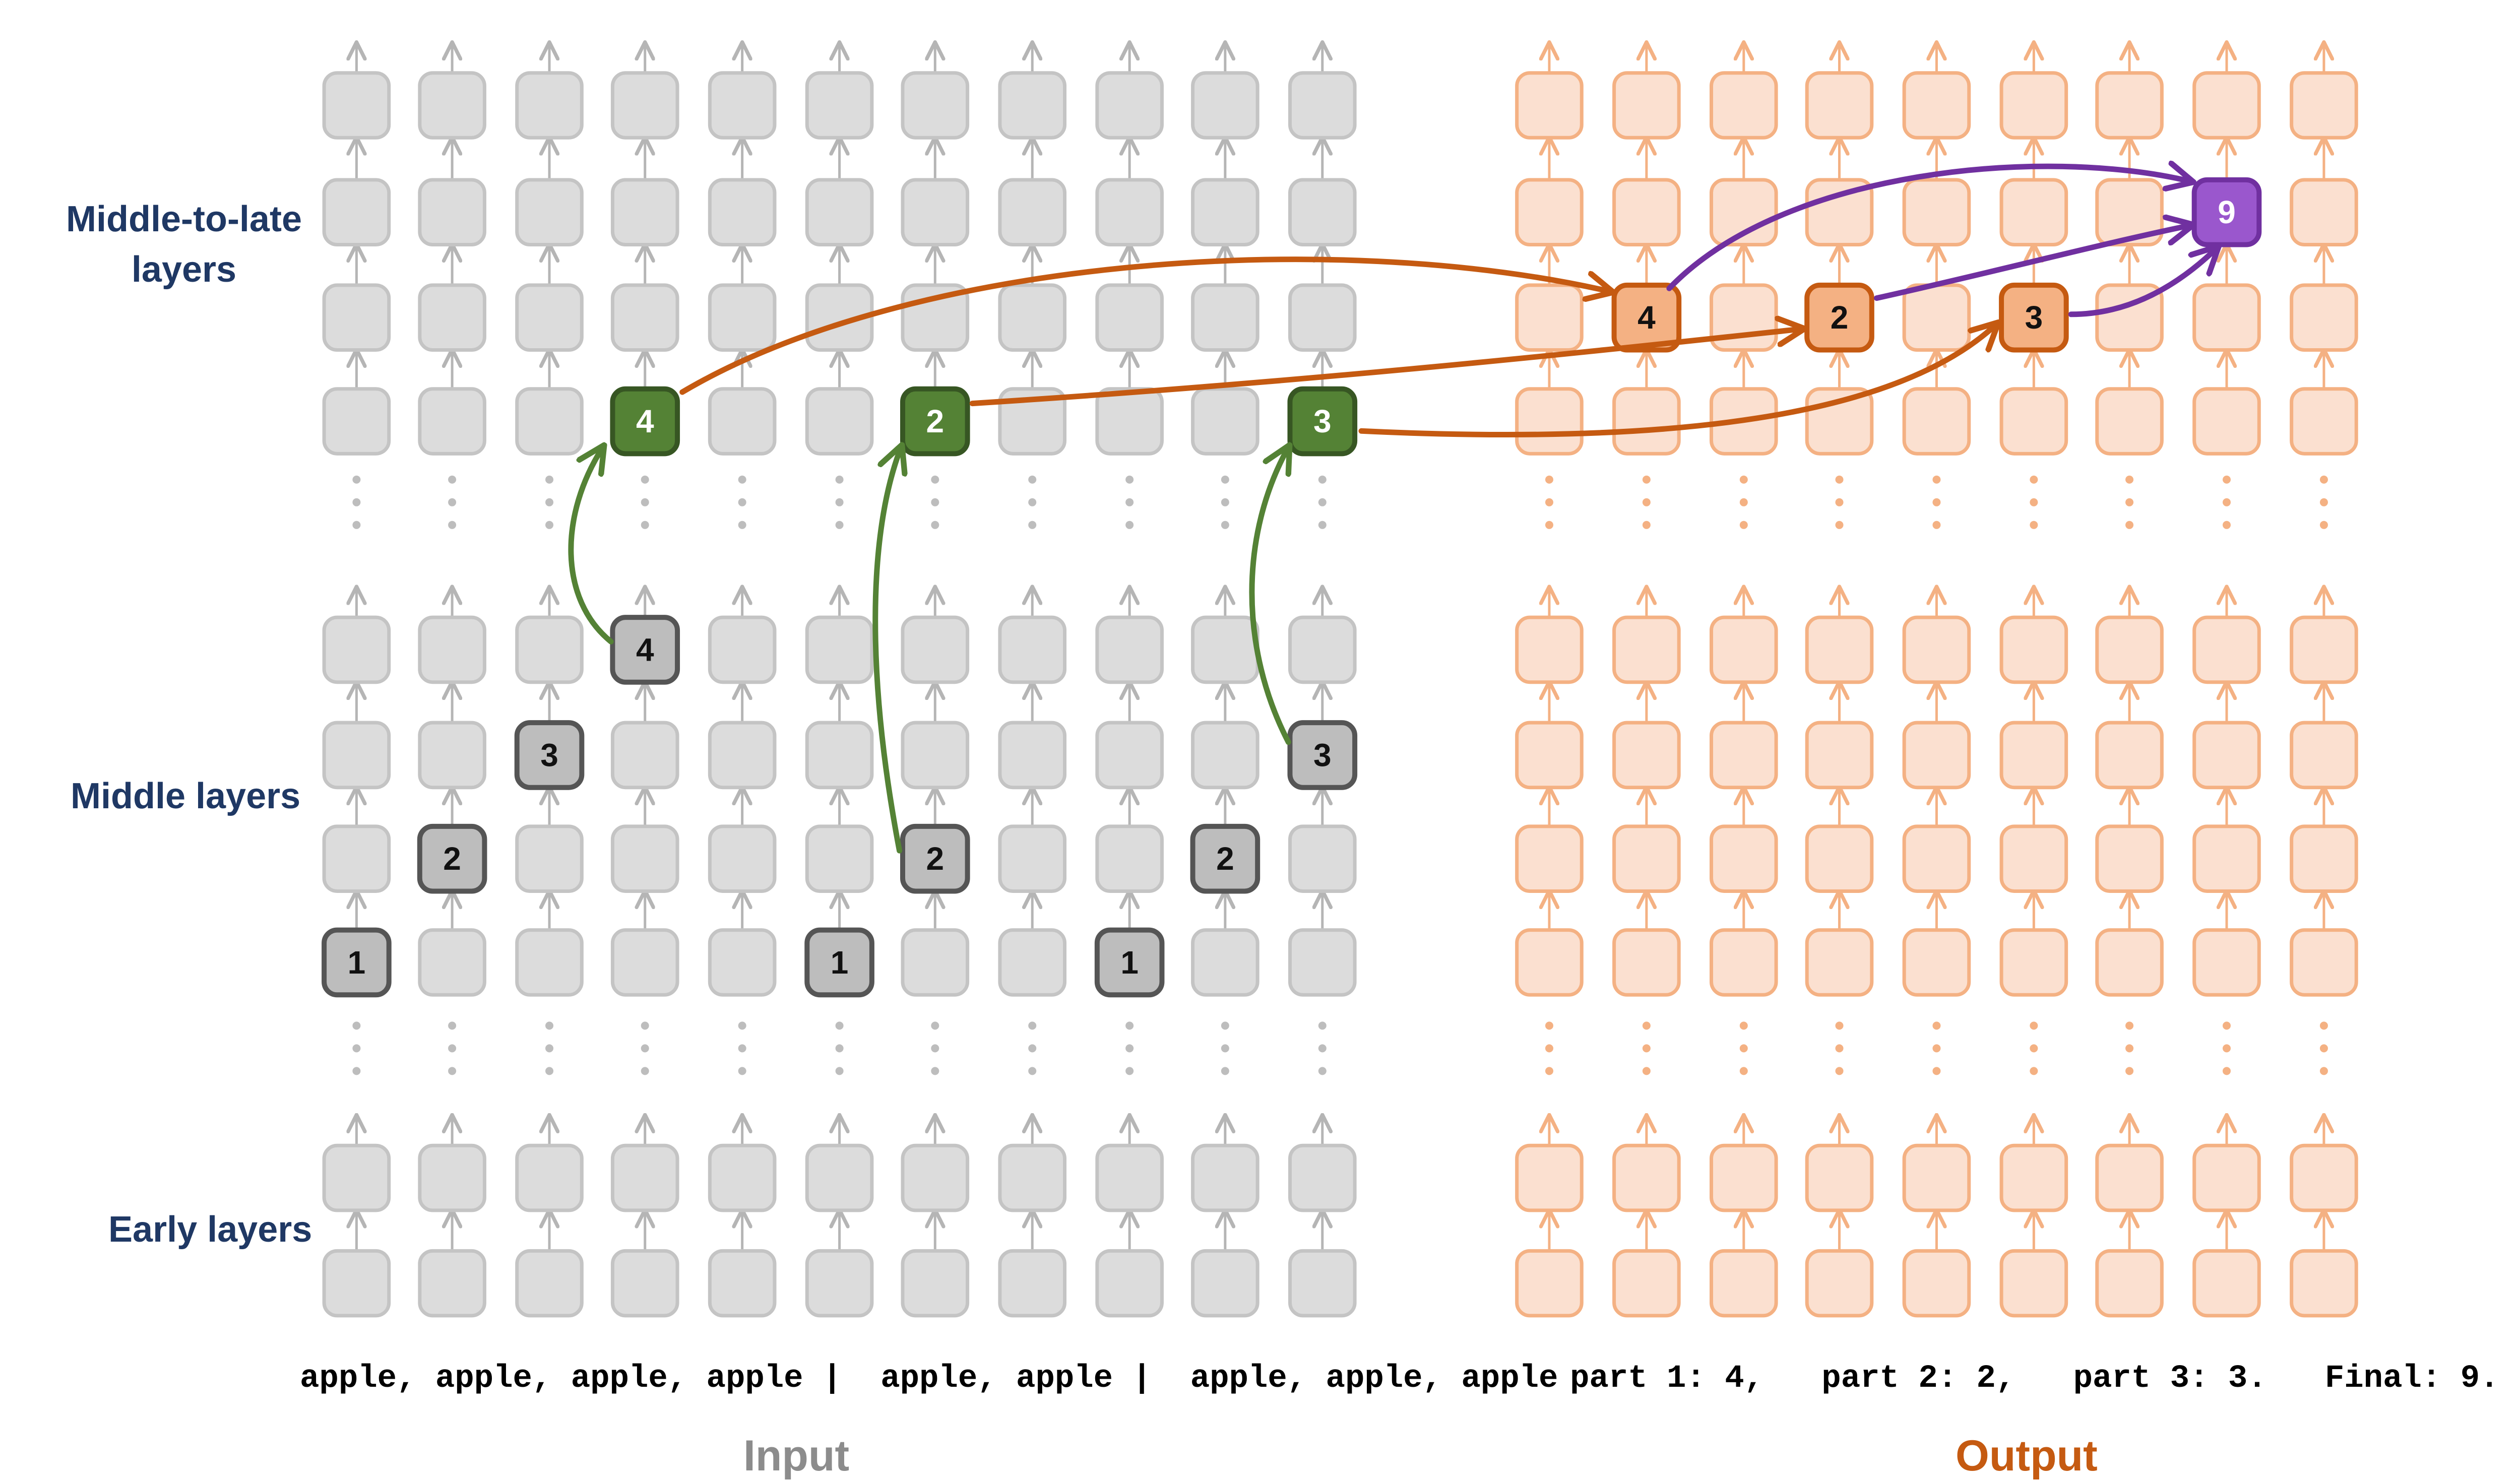  Describe the element at coordinates (935, 859) in the screenshot. I see `count-box-value: 2` at that location.